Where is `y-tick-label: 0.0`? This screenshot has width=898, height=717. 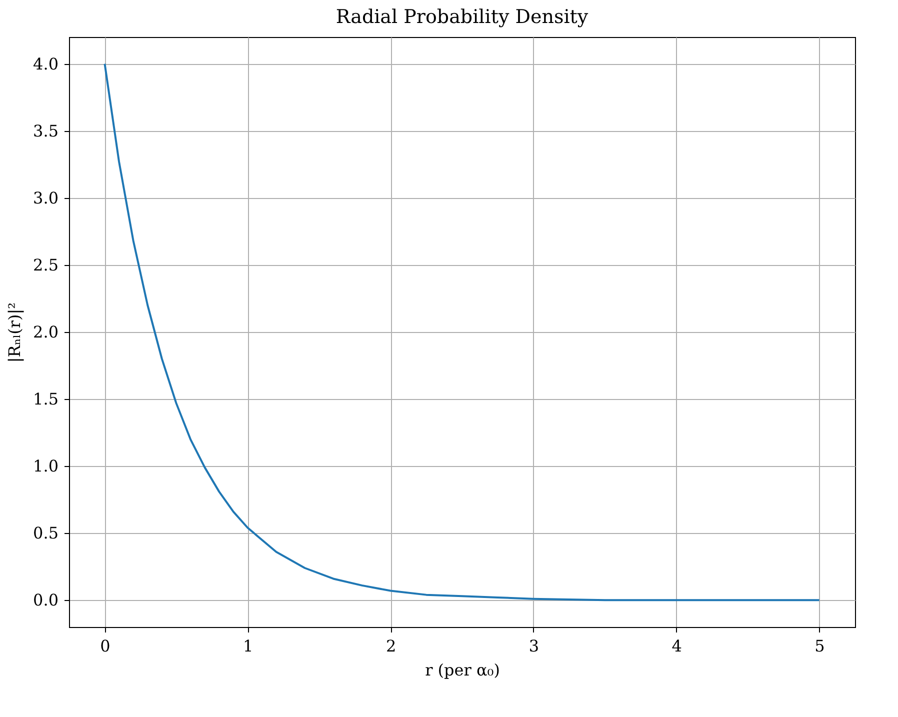 y-tick-label: 0.0 is located at coordinates (45, 600).